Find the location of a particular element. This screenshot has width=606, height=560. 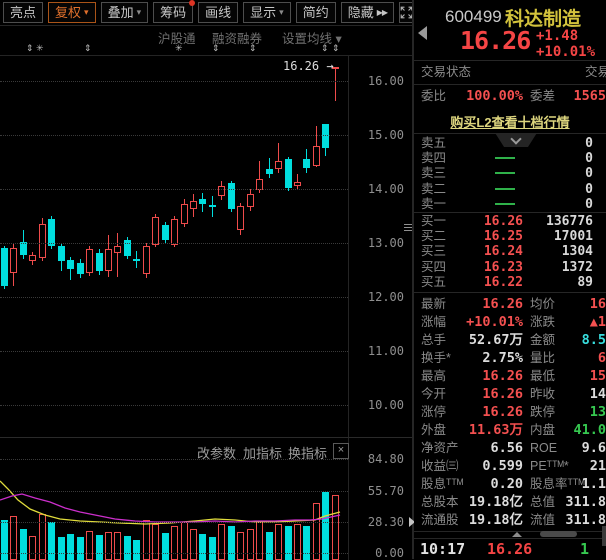

toolbar-button-label: 隐藏 is located at coordinates (360, 12).